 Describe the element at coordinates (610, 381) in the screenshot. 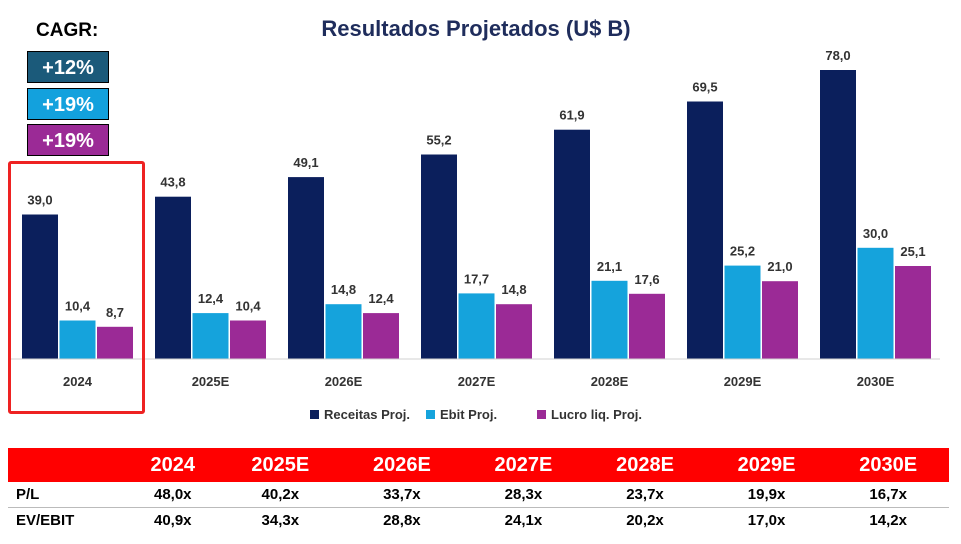

I see `x-tick-2028e: 2028E` at that location.